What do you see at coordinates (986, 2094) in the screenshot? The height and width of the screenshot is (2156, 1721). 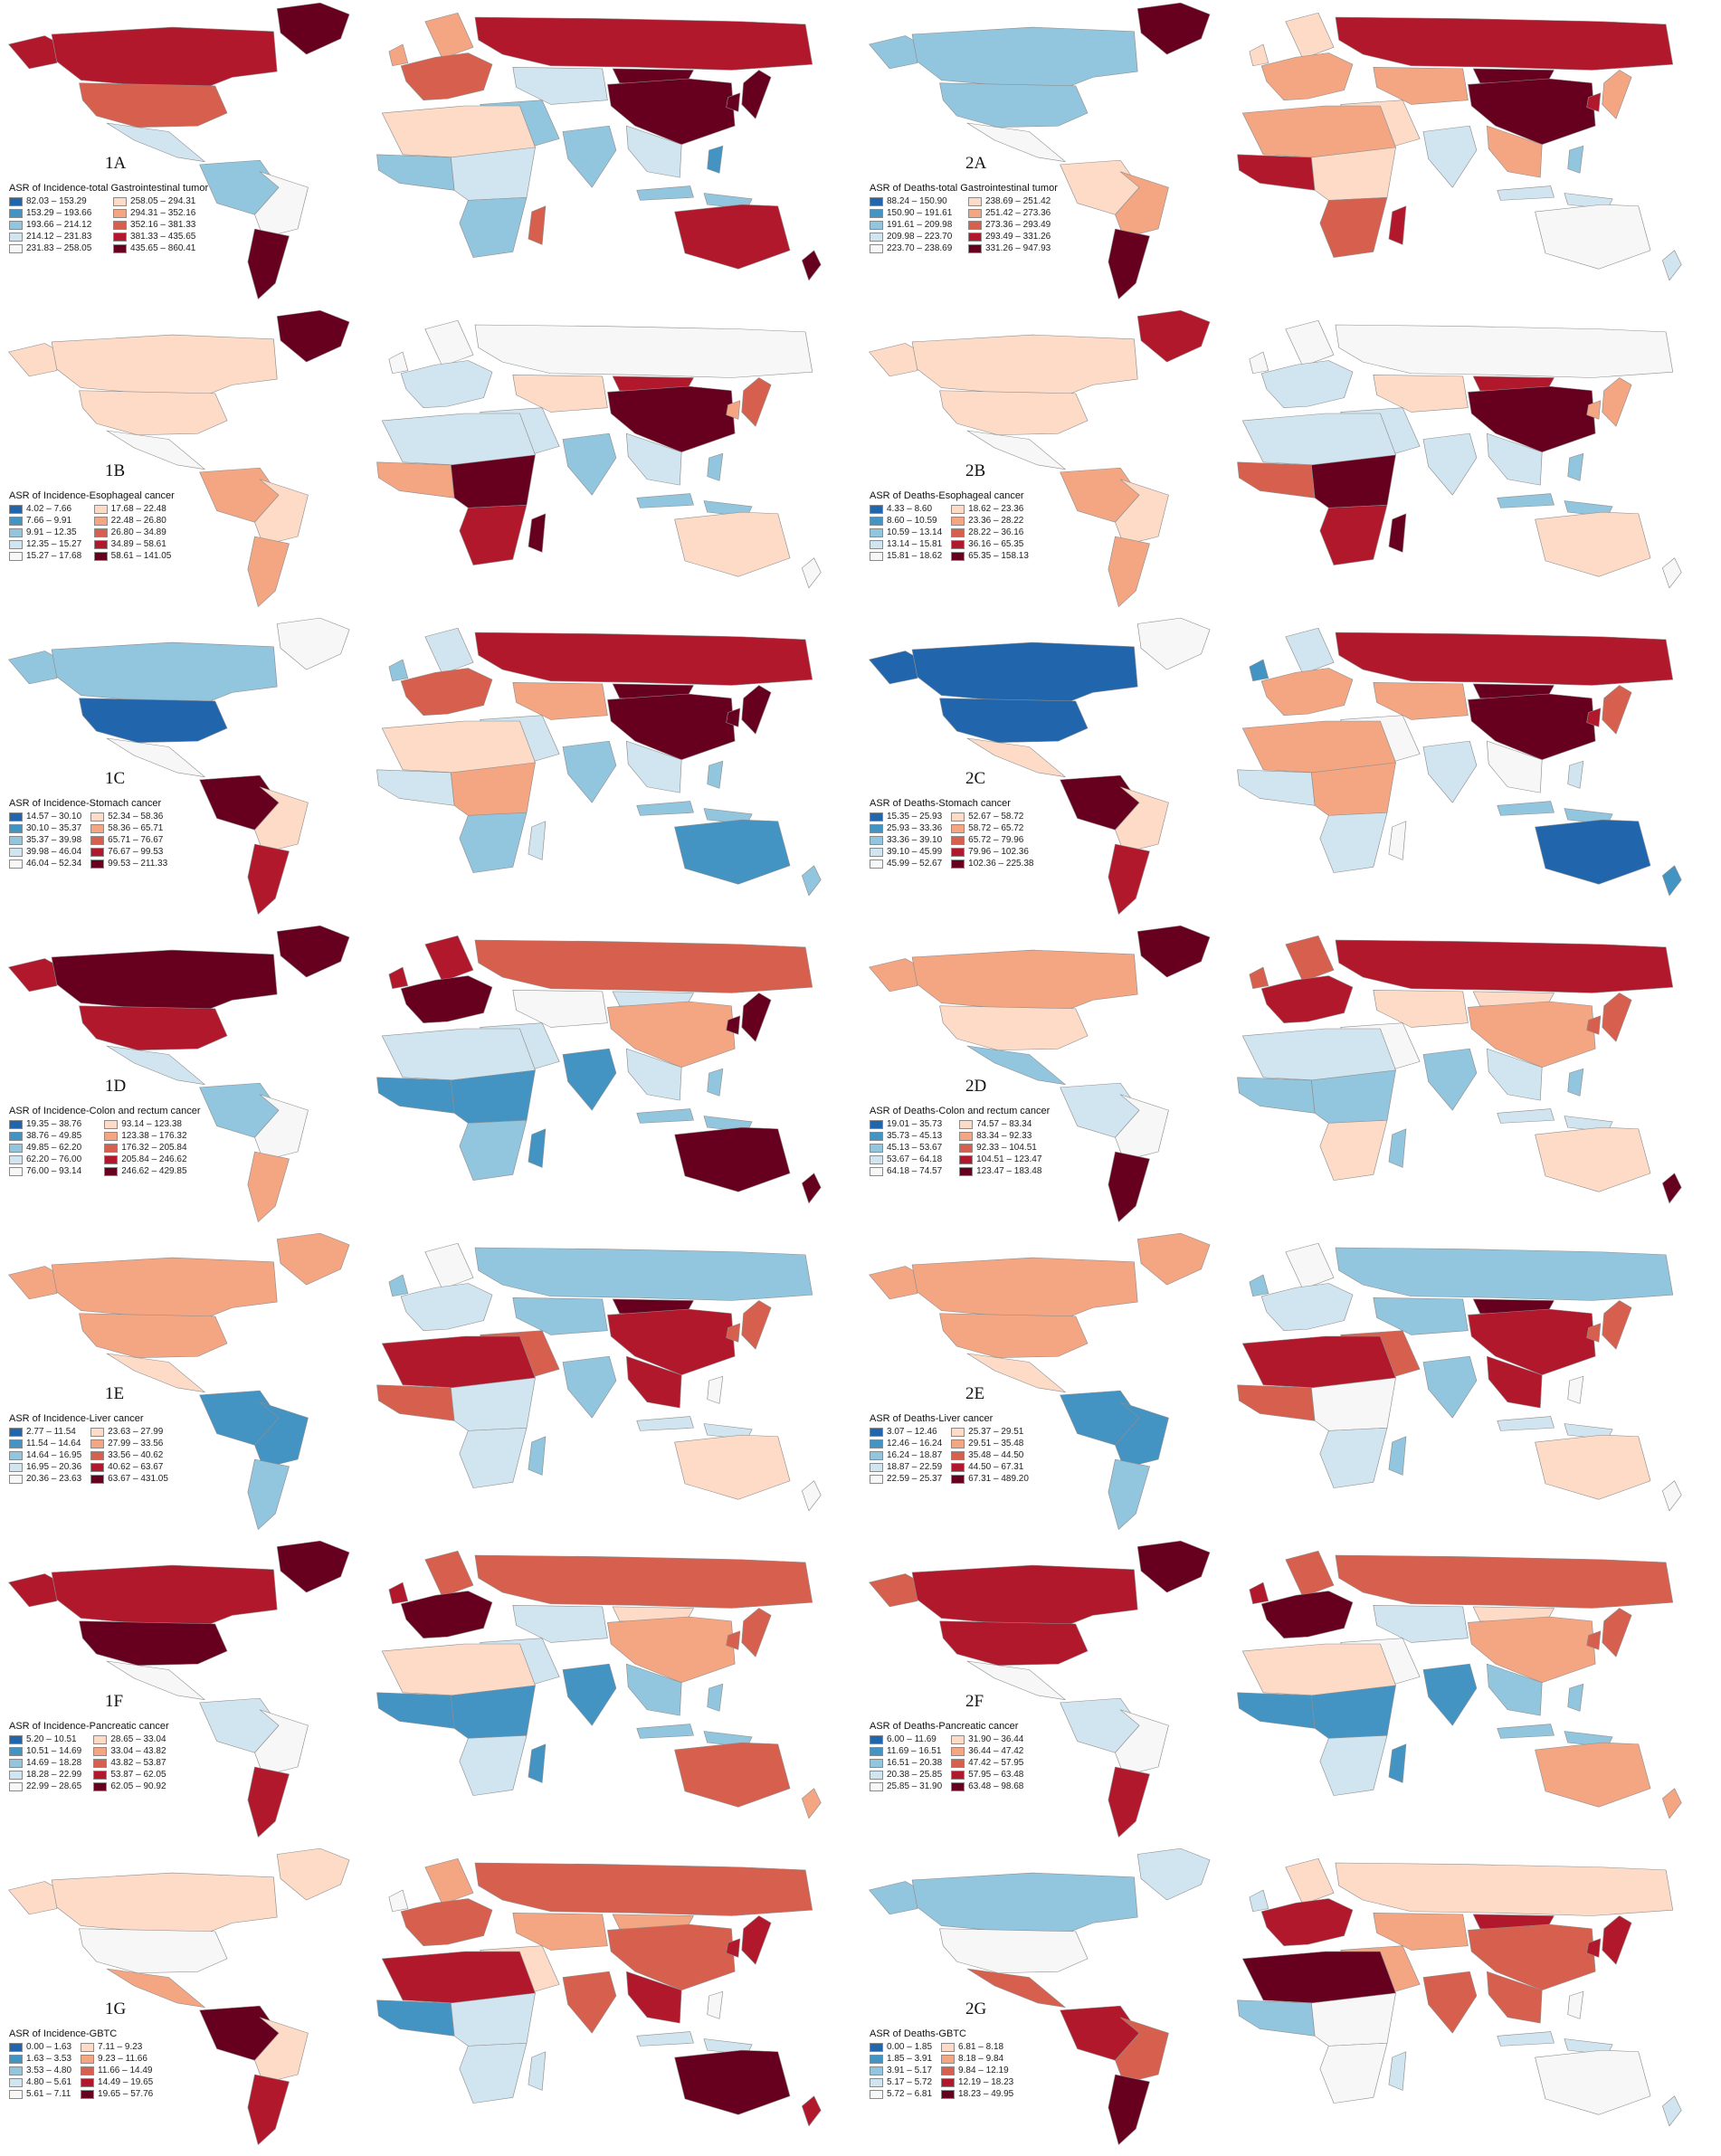 I see `legend-range: 18.23 – 49.95` at bounding box center [986, 2094].